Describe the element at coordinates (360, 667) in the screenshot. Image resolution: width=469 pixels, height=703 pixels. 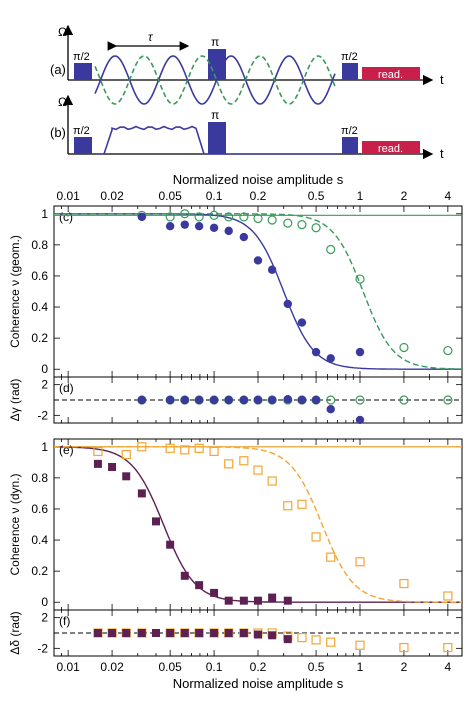
I see `x-tick-label: 1` at that location.